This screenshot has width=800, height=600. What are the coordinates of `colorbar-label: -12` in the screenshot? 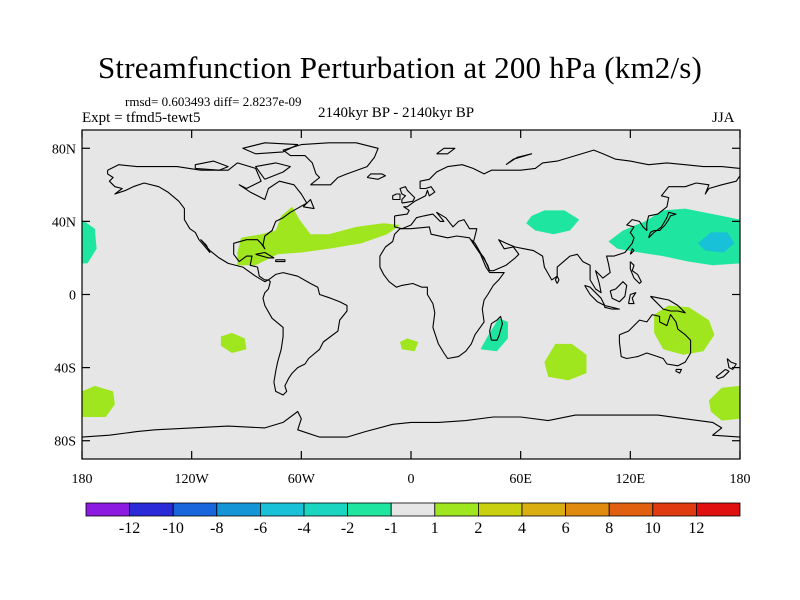 It's located at (129, 528).